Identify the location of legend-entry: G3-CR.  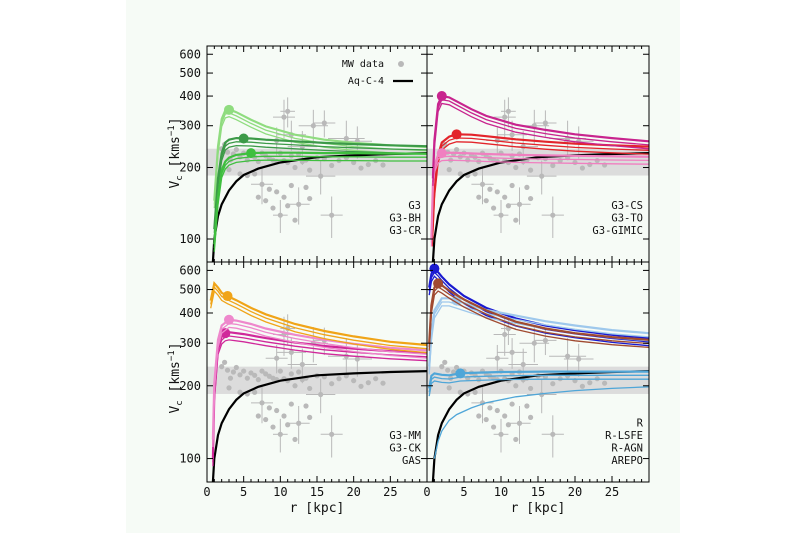
(405, 231).